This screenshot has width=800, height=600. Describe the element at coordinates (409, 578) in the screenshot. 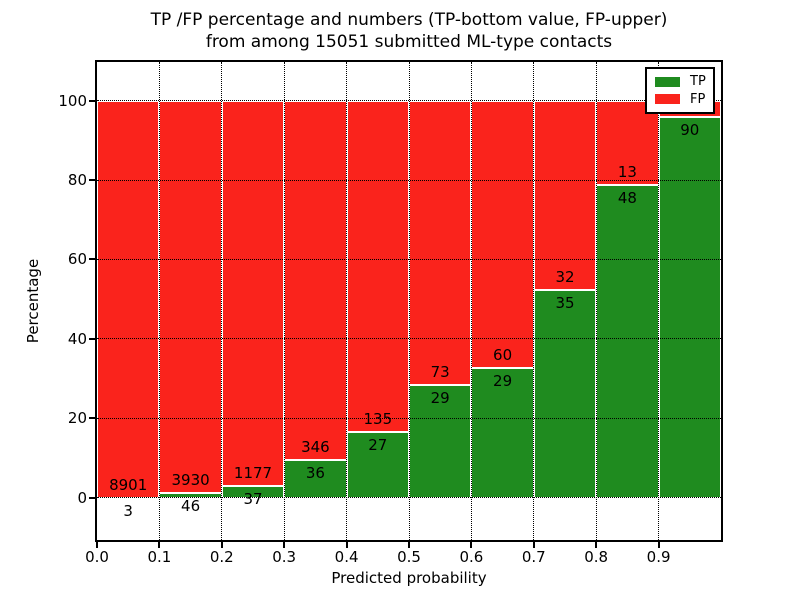

I see `x-axis-label: Predicted probability` at that location.